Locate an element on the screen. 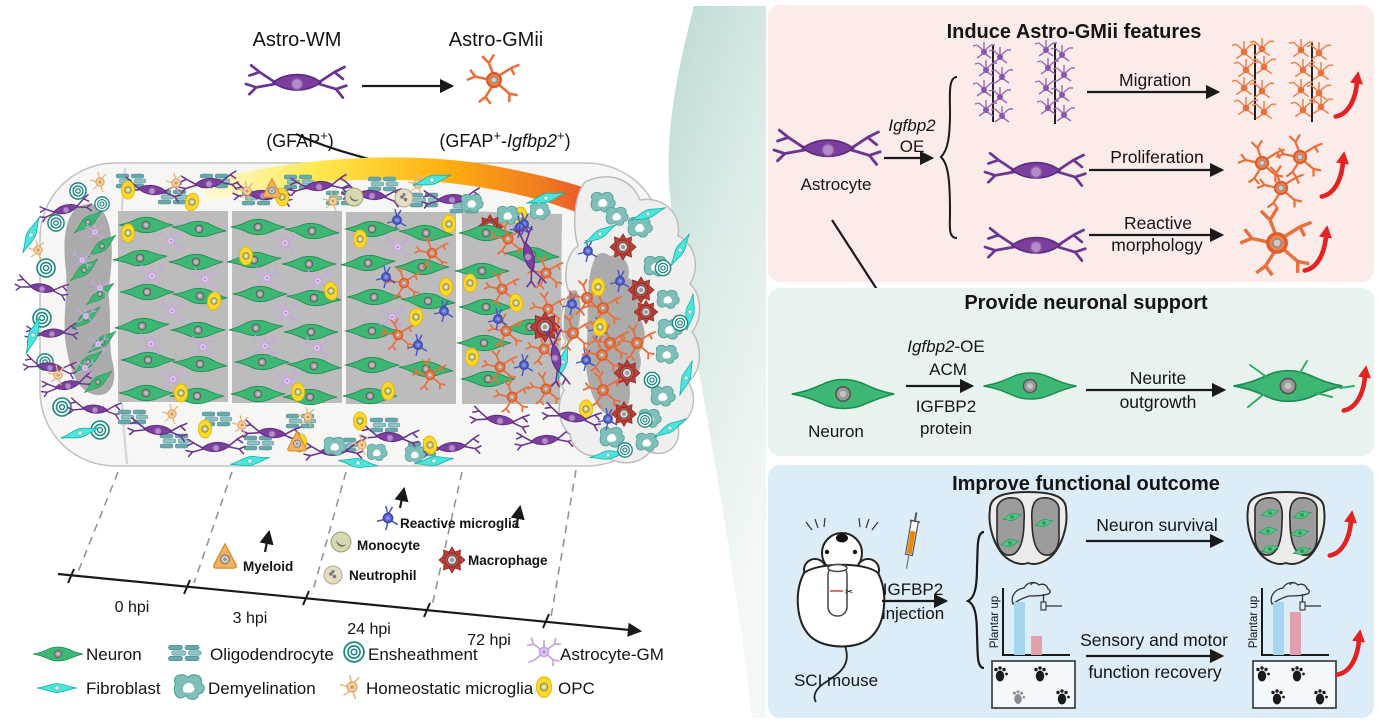  reactive-microglia-icon is located at coordinates (387, 518).